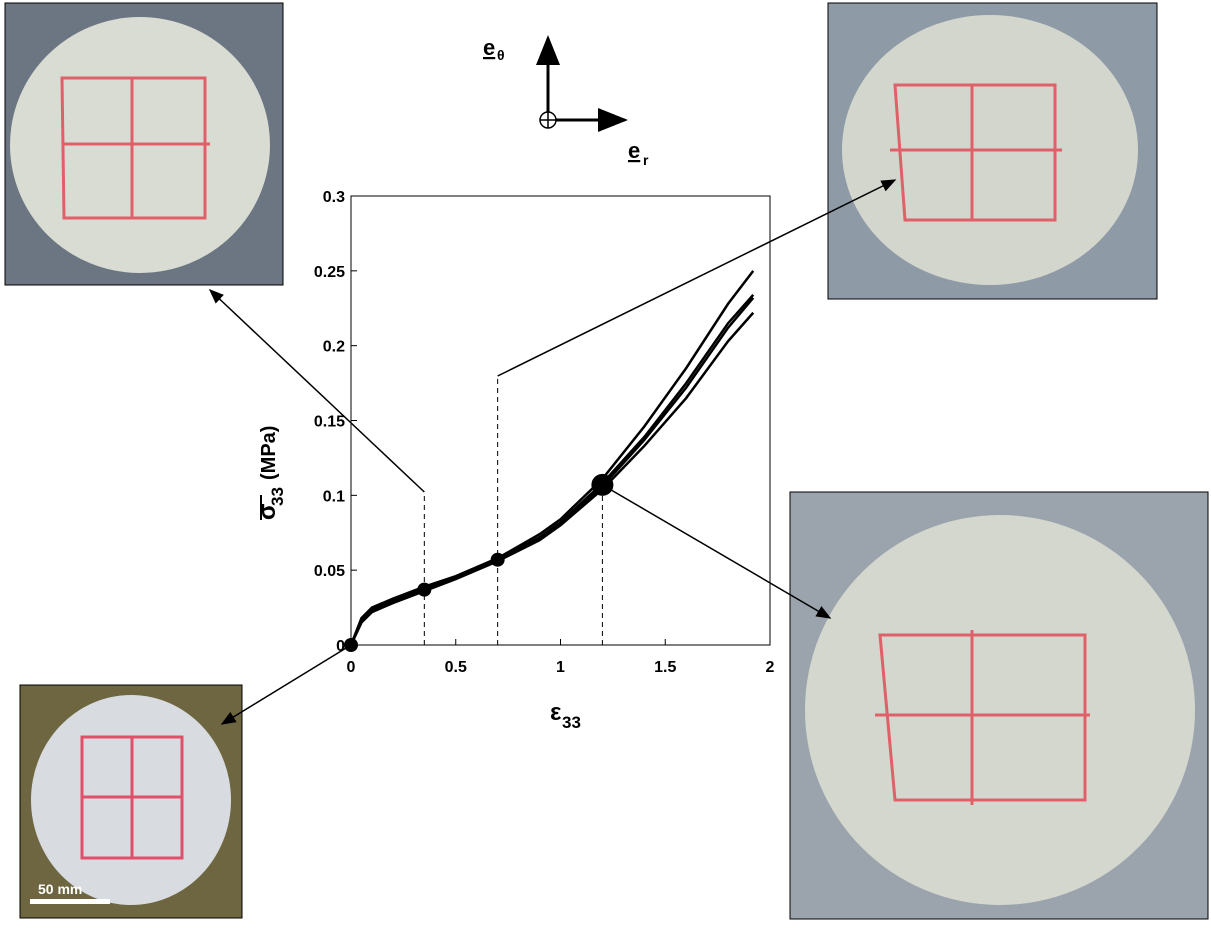 Image resolution: width=1211 pixels, height=929 pixels. What do you see at coordinates (329, 571) in the screenshot?
I see `y-tick-label: 0.05` at bounding box center [329, 571].